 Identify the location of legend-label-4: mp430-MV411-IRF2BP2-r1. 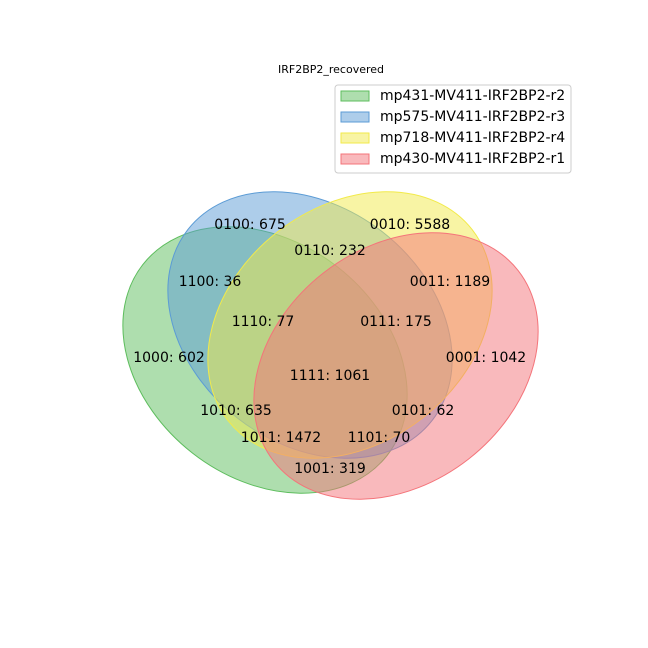
(472, 159).